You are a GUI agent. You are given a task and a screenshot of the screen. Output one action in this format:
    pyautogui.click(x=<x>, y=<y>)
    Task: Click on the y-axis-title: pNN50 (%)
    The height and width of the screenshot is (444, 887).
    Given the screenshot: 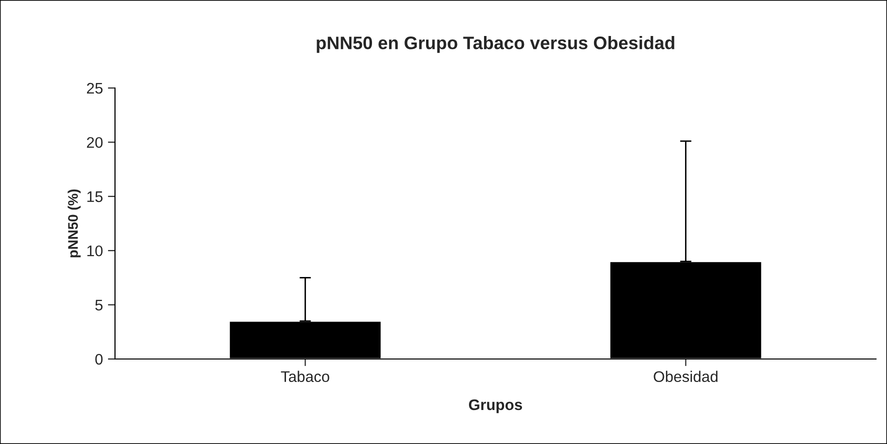 What is the action you would take?
    pyautogui.click(x=74, y=223)
    